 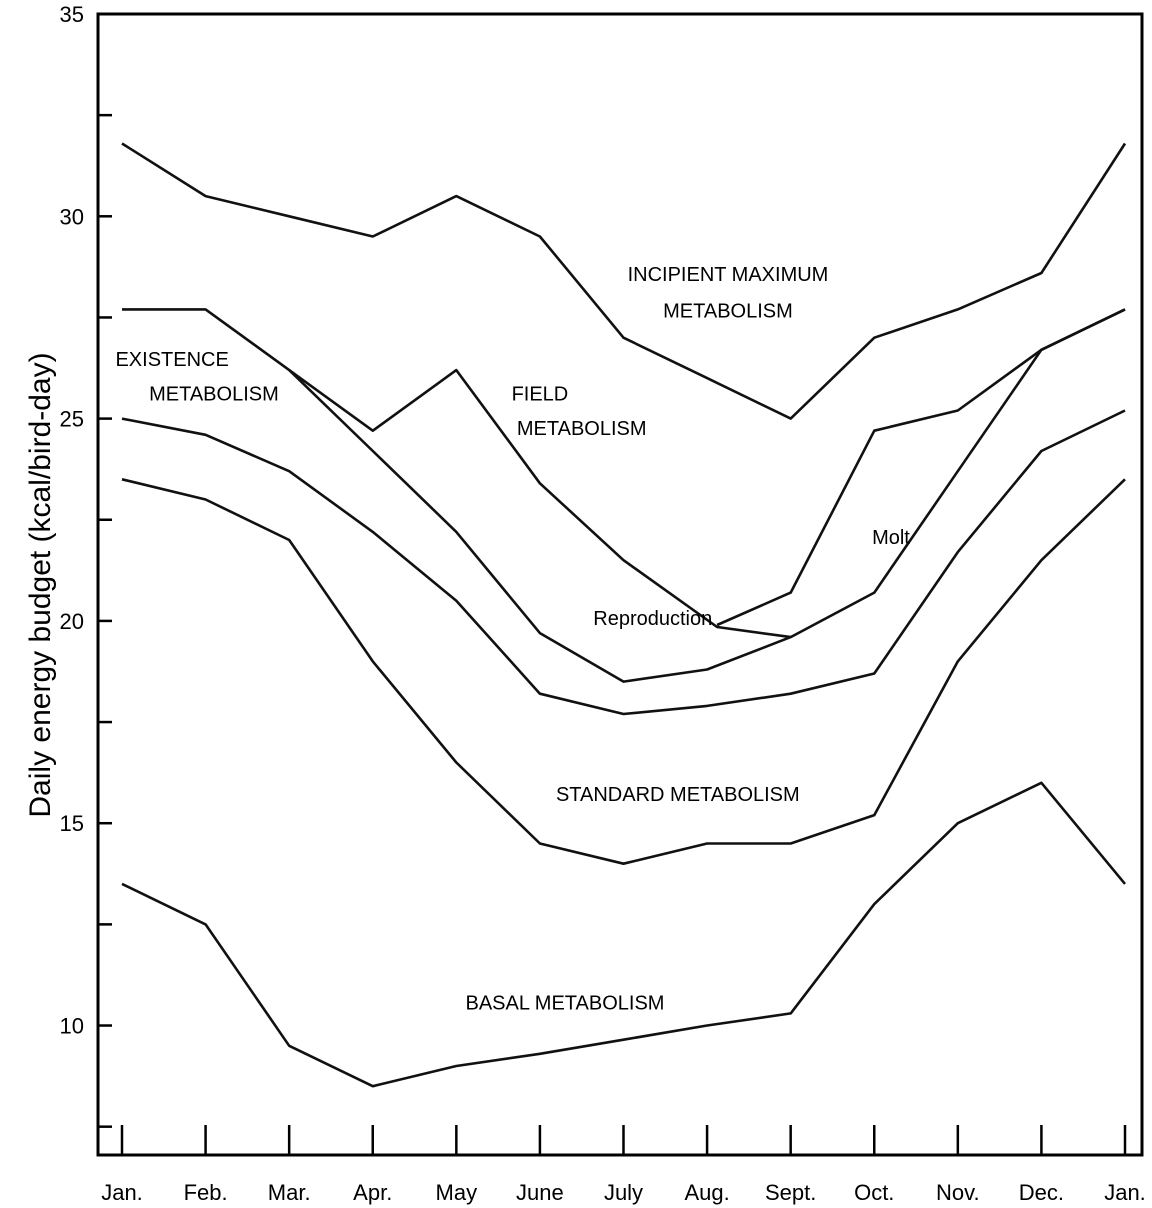 I want to click on y-tick-label-8: 15, so click(x=72, y=823).